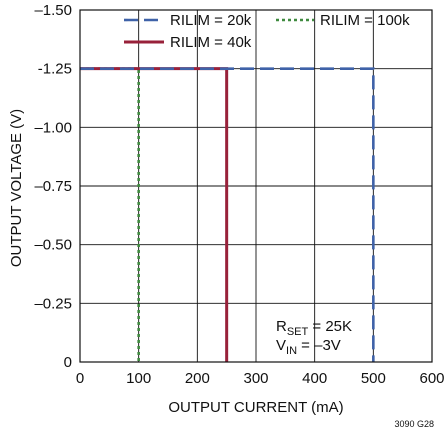  What do you see at coordinates (138, 378) in the screenshot?
I see `x-tick-label: 100` at bounding box center [138, 378].